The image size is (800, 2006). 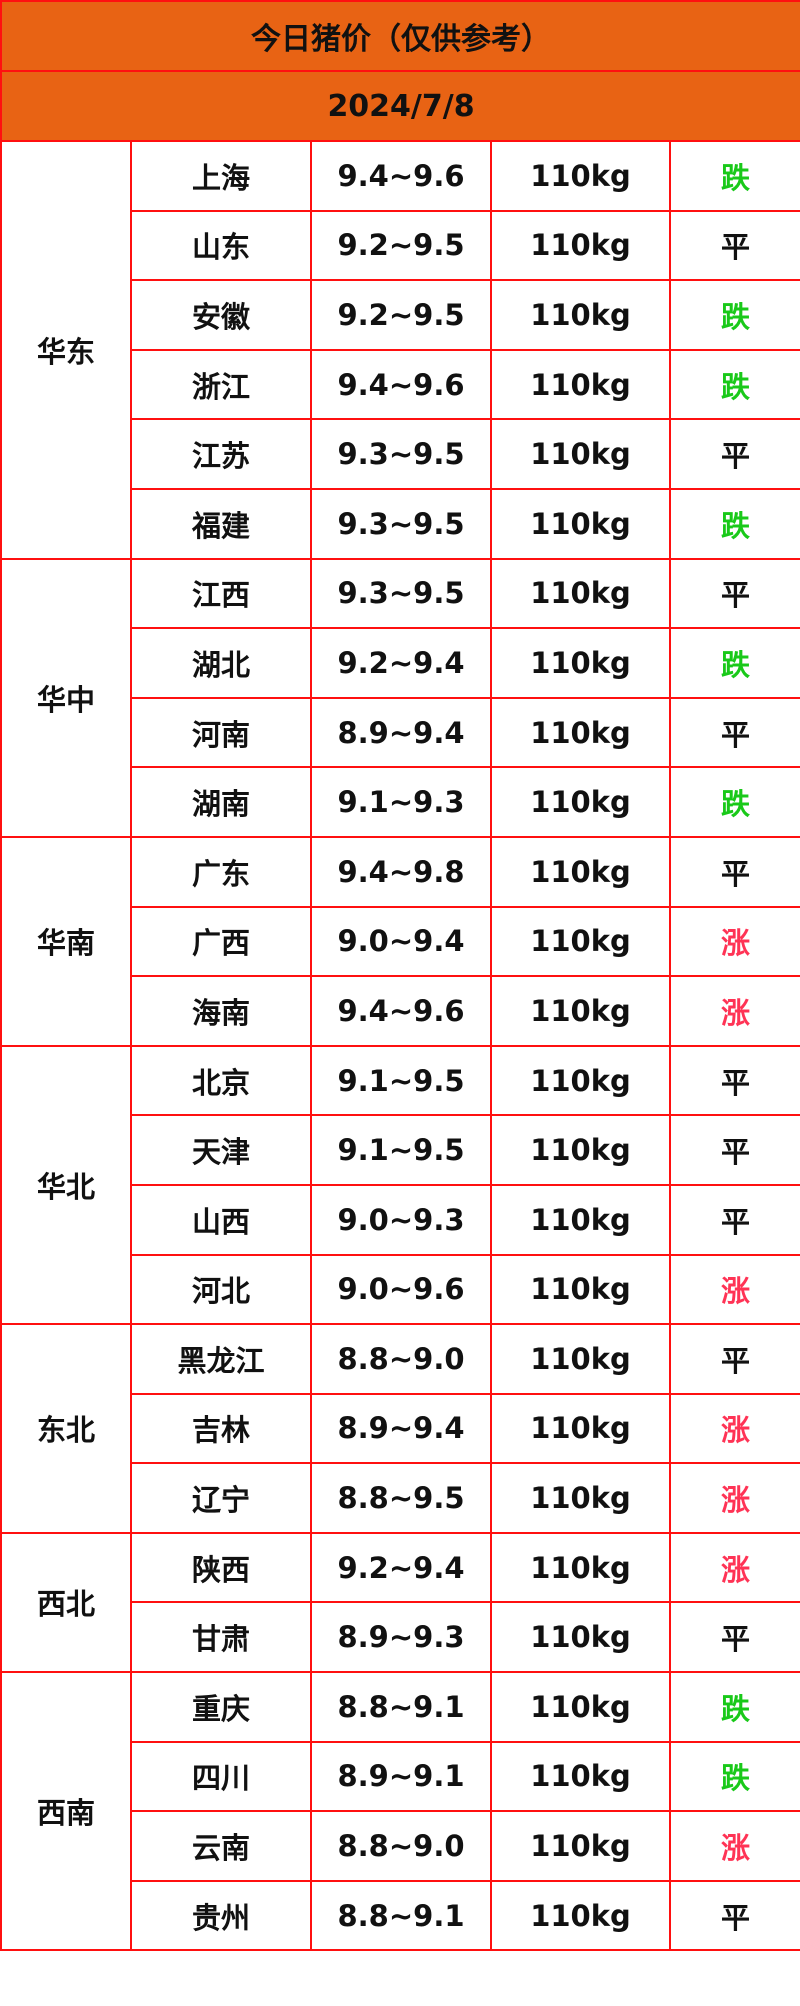 What do you see at coordinates (221, 1637) in the screenshot?
I see `province-cell: 甘肃` at bounding box center [221, 1637].